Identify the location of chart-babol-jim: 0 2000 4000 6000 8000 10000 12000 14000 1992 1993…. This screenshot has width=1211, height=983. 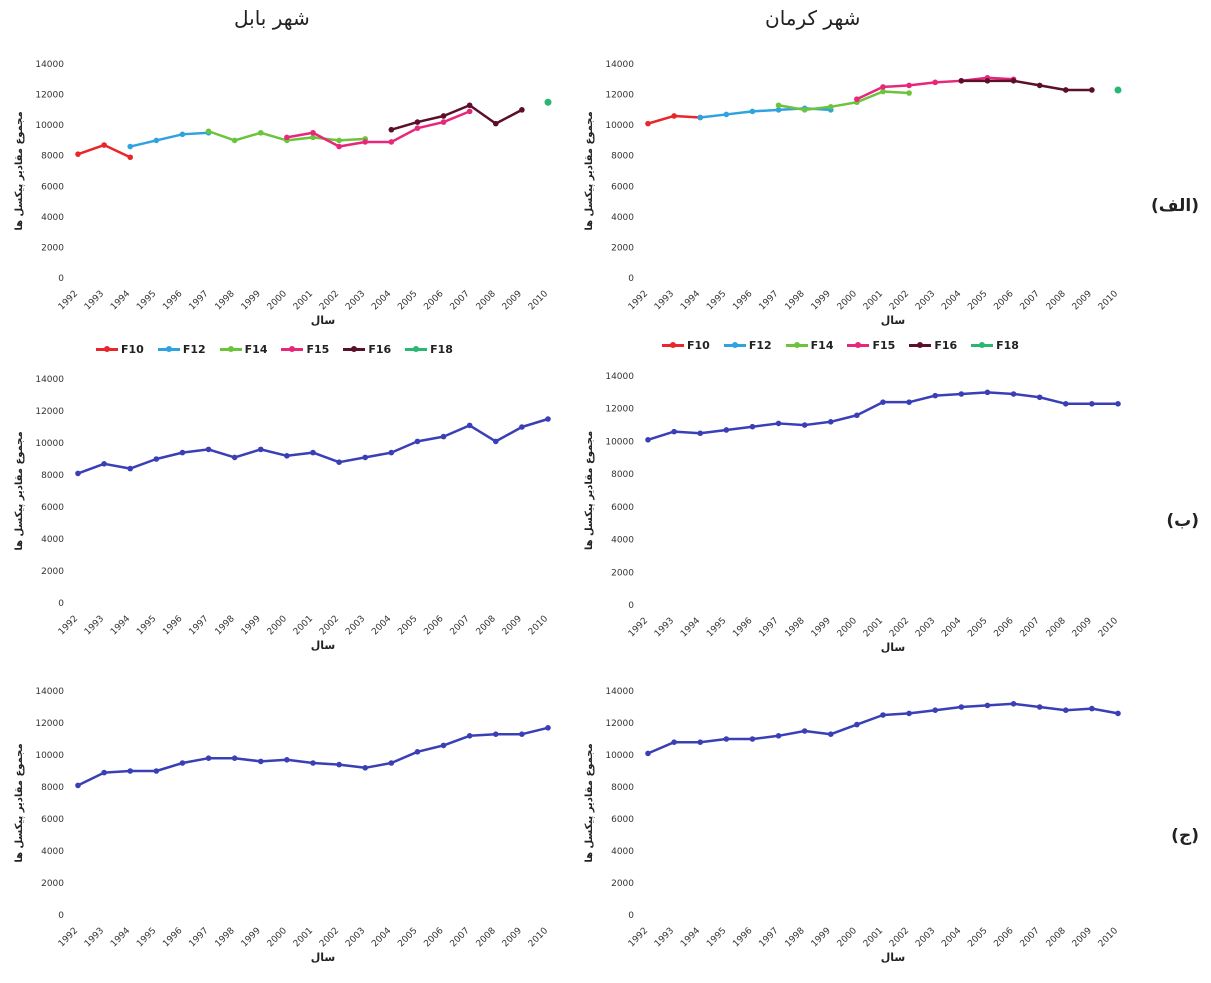
(282, 825).